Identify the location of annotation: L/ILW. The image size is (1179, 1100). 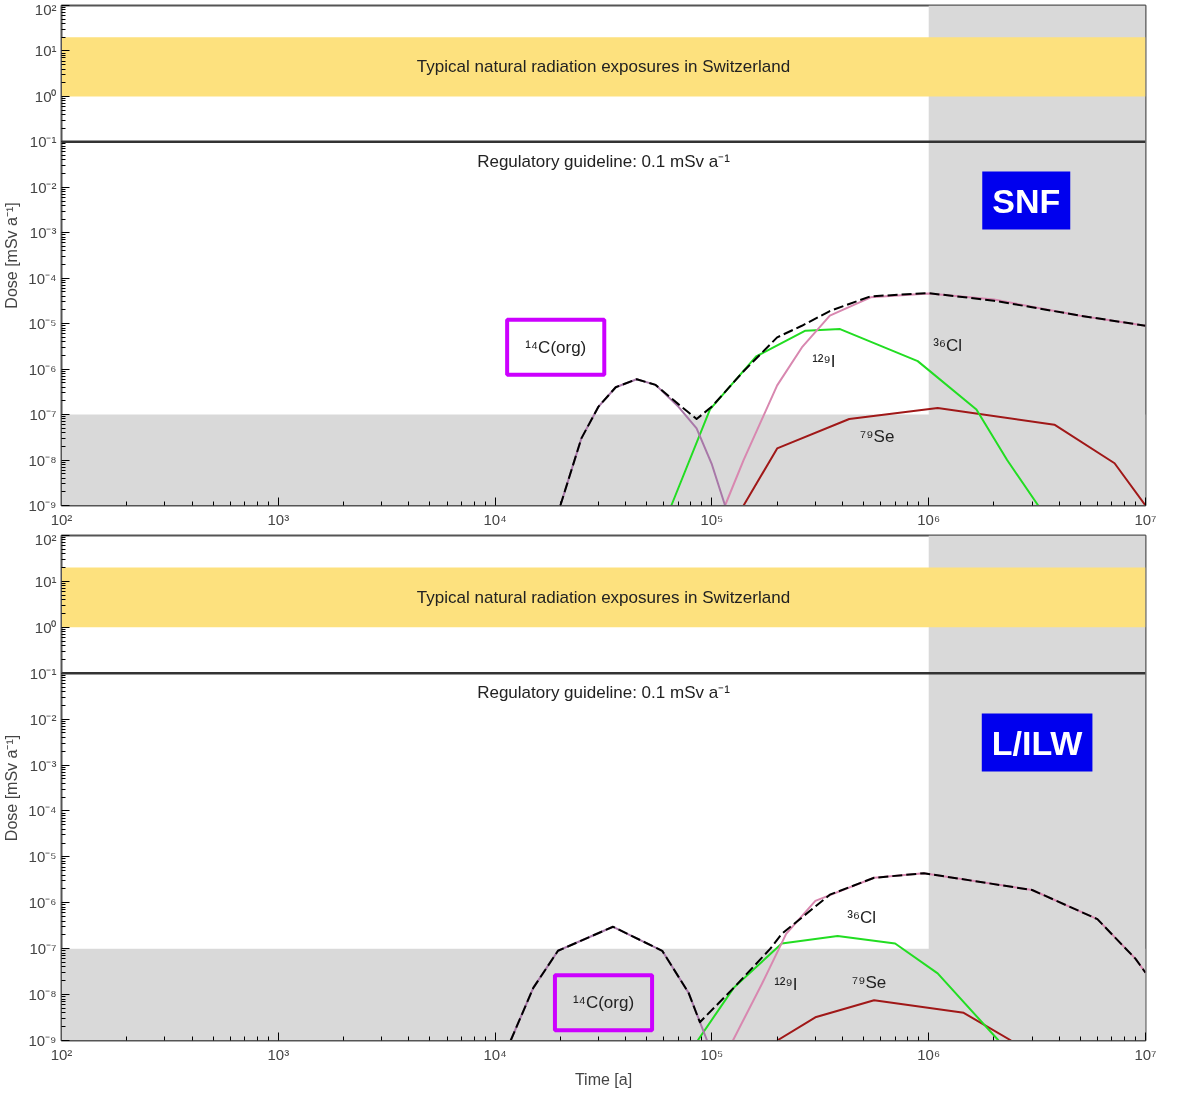
(1037, 742).